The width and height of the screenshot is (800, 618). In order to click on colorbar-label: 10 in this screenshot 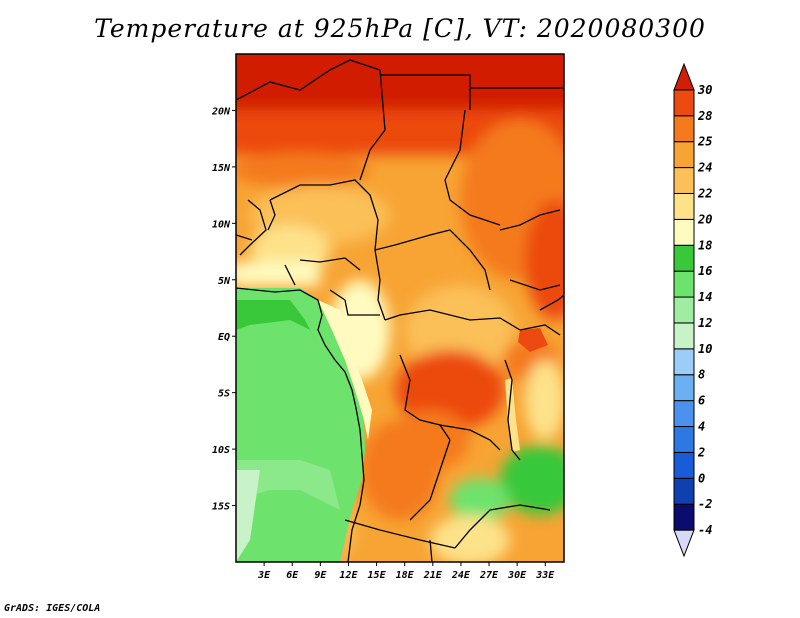, I will do `click(705, 349)`.